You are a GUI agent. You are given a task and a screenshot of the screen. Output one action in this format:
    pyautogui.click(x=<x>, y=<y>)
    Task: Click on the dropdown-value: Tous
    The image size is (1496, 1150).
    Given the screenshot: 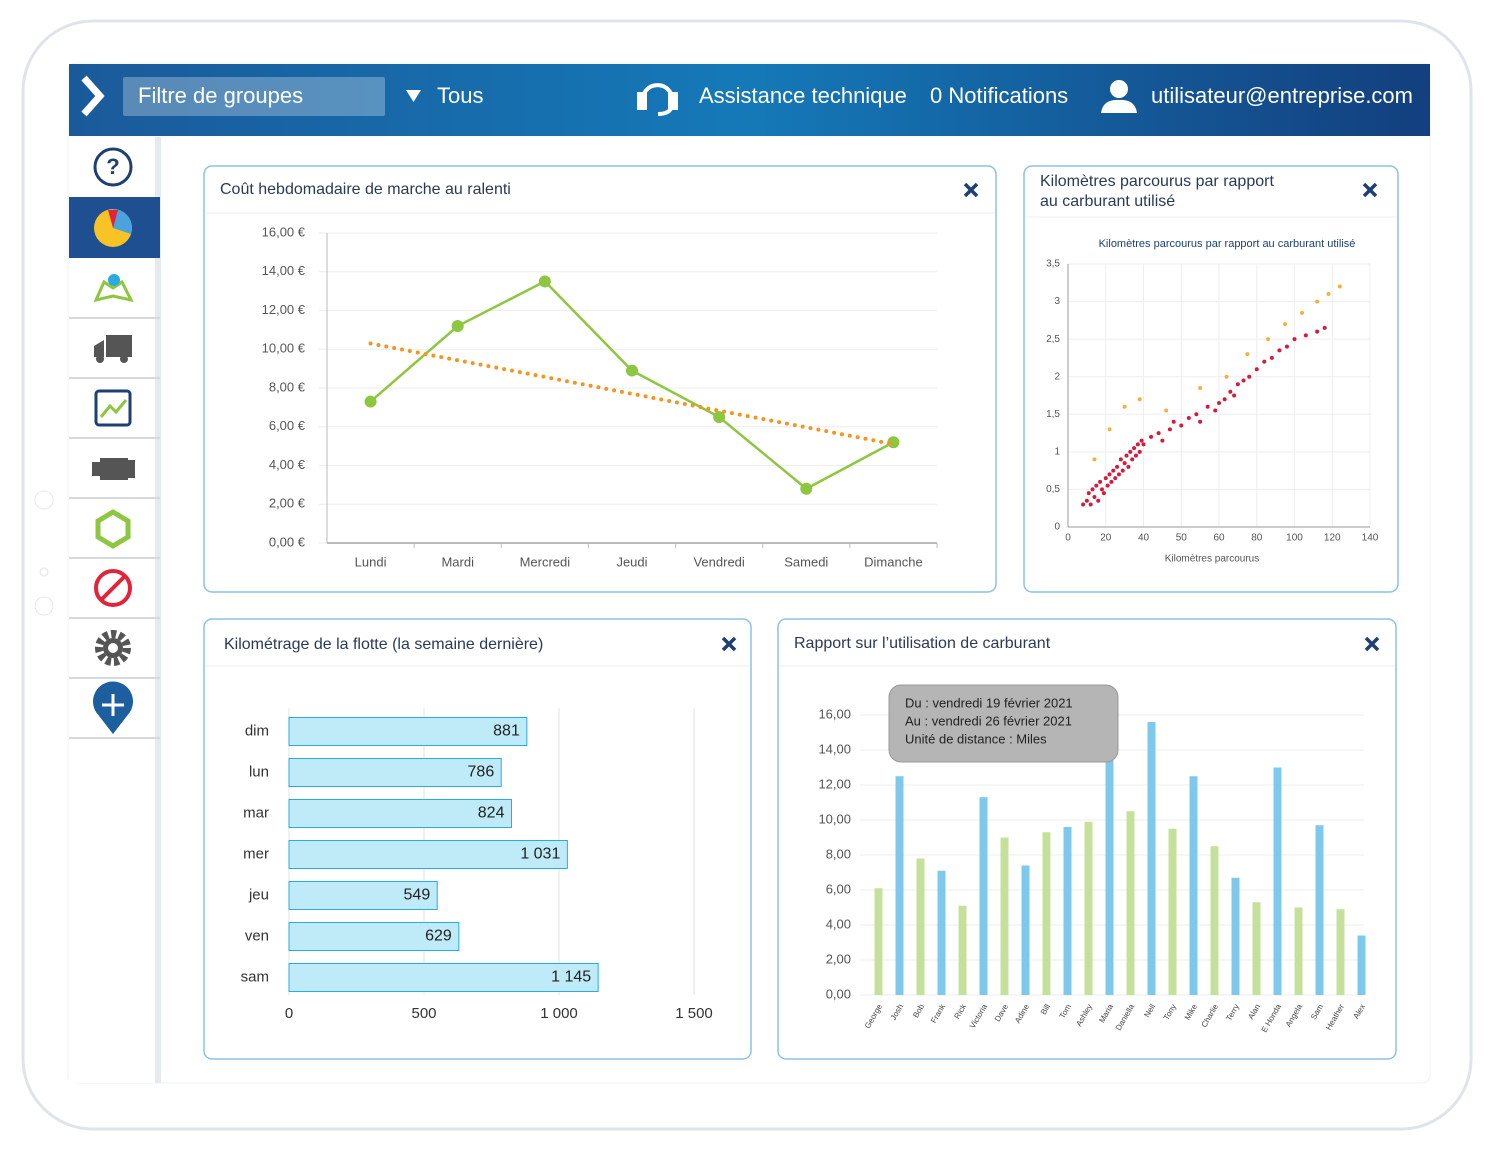 What is the action you would take?
    pyautogui.click(x=460, y=95)
    